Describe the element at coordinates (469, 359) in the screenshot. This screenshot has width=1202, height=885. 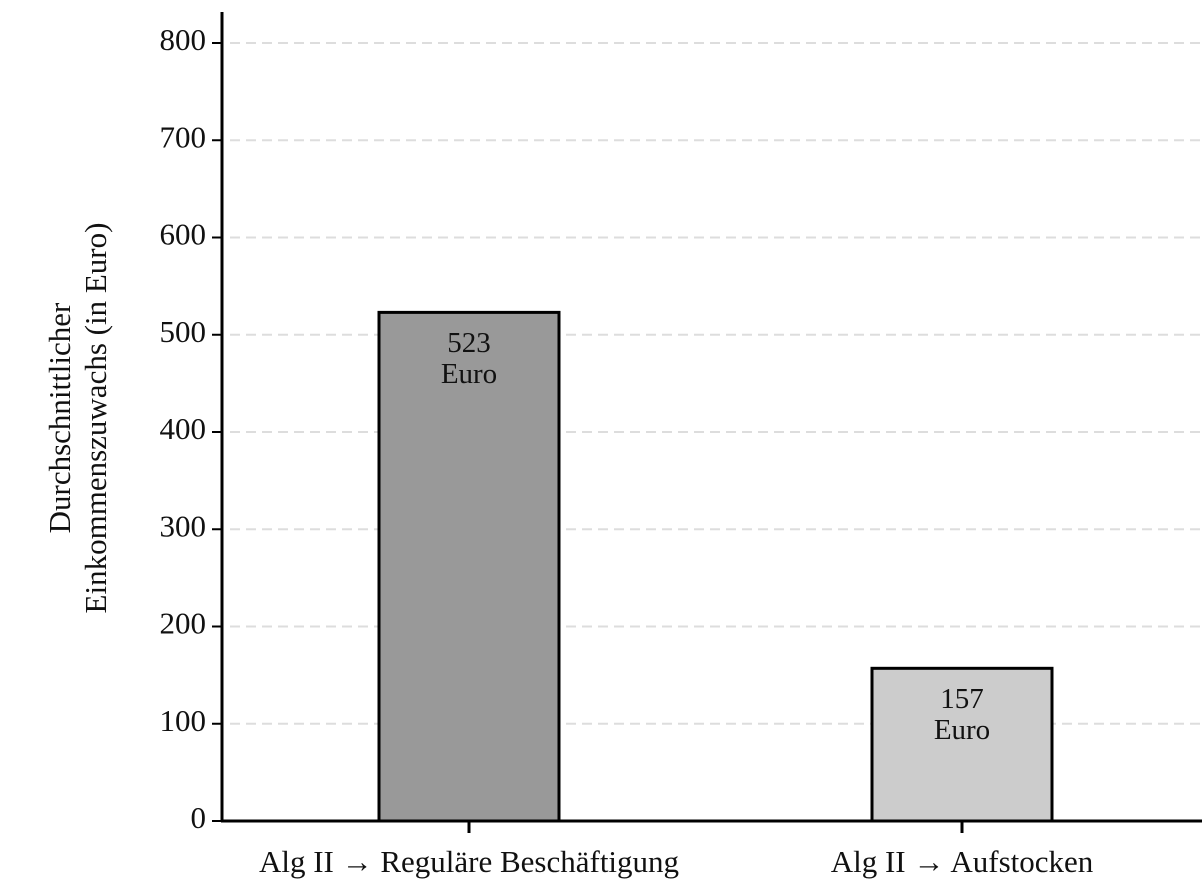
I see `data-label: 523 Euro` at that location.